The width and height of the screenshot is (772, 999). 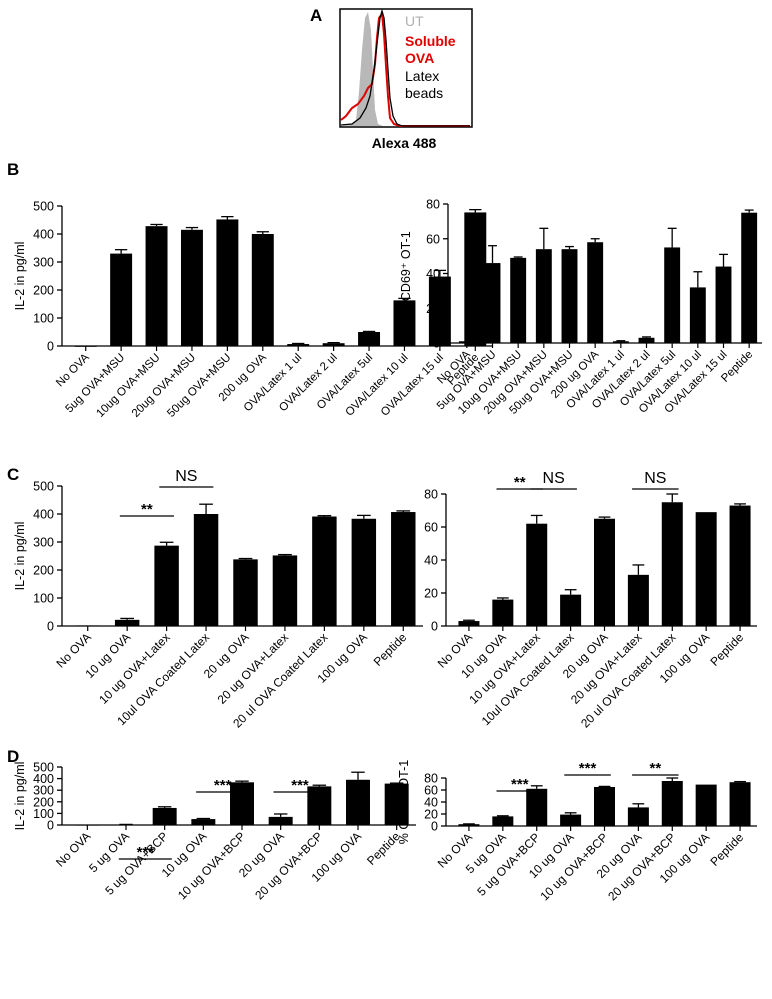 What do you see at coordinates (404, 560) in the screenshot?
I see `y-axis-label-c-right: % CD69⁺ OT-1` at bounding box center [404, 560].